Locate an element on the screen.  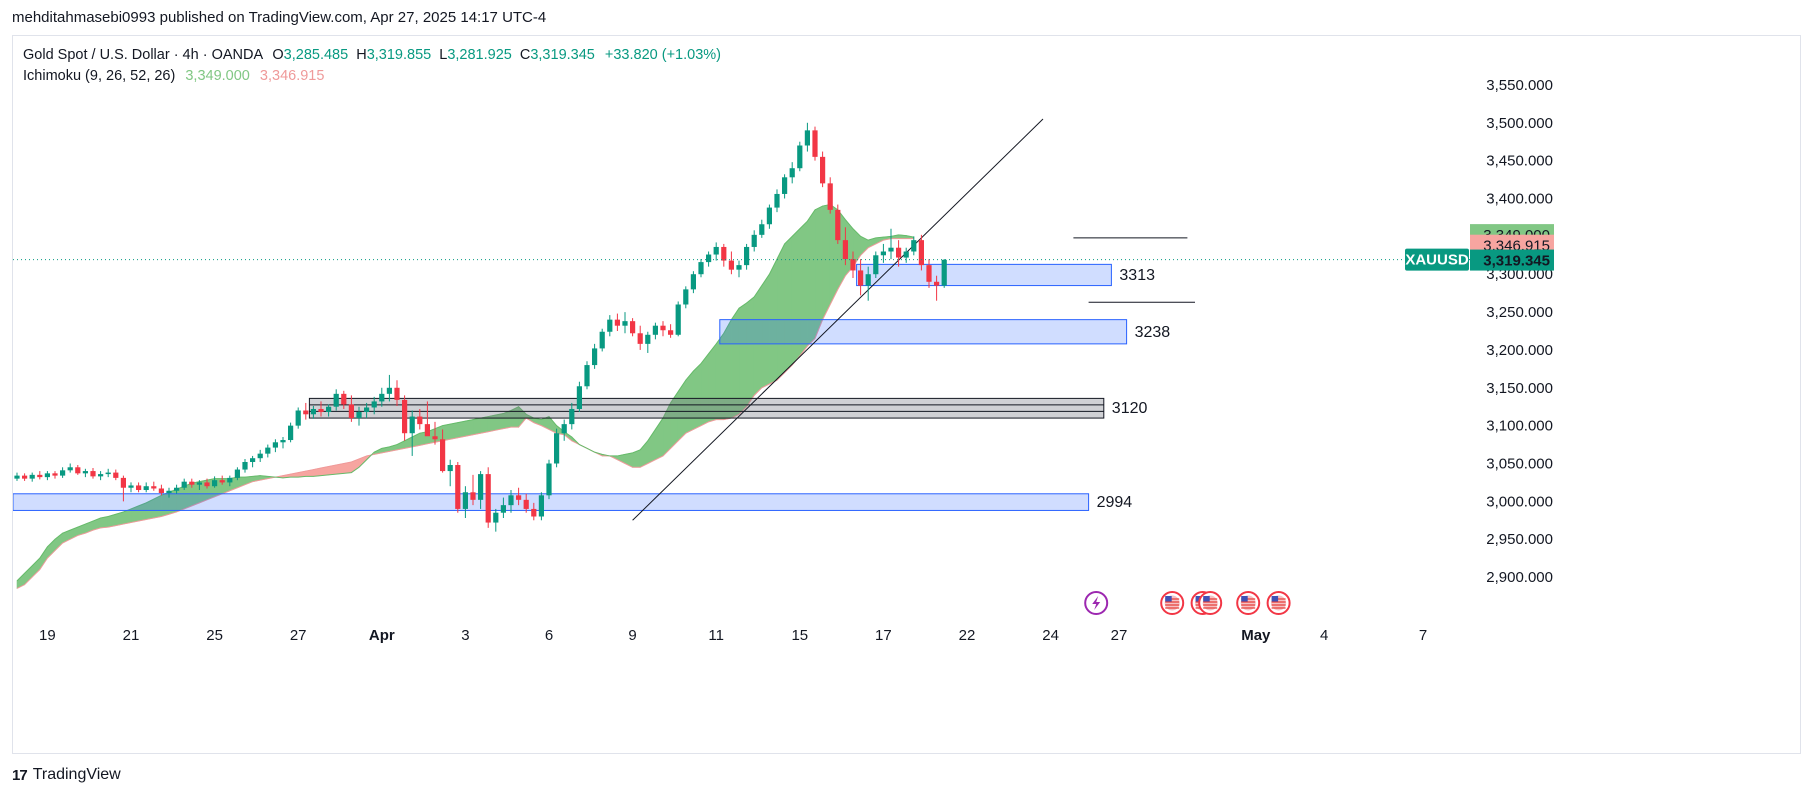
zone-label-3120: 3120 is located at coordinates (1130, 408).